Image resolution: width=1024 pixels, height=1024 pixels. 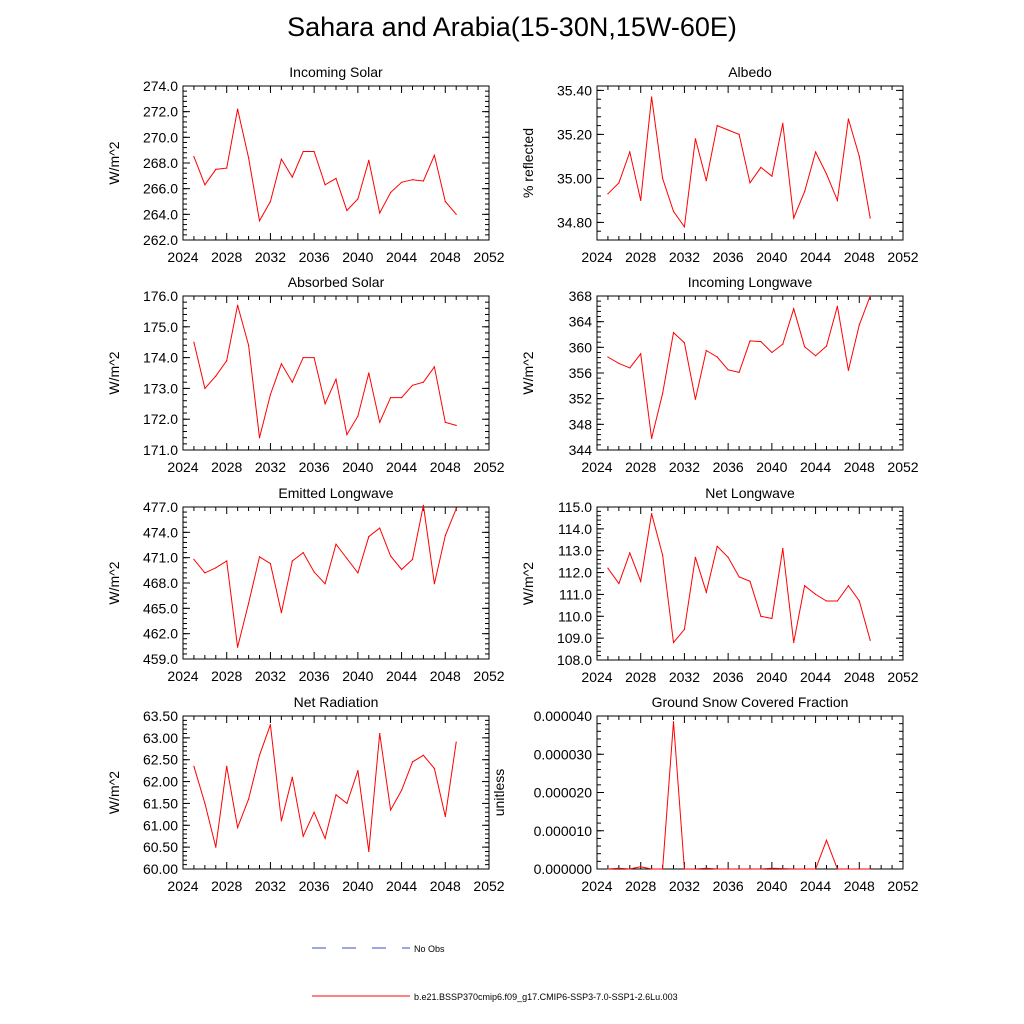 What do you see at coordinates (160, 583) in the screenshot?
I see `y-tick-label: 468.0` at bounding box center [160, 583].